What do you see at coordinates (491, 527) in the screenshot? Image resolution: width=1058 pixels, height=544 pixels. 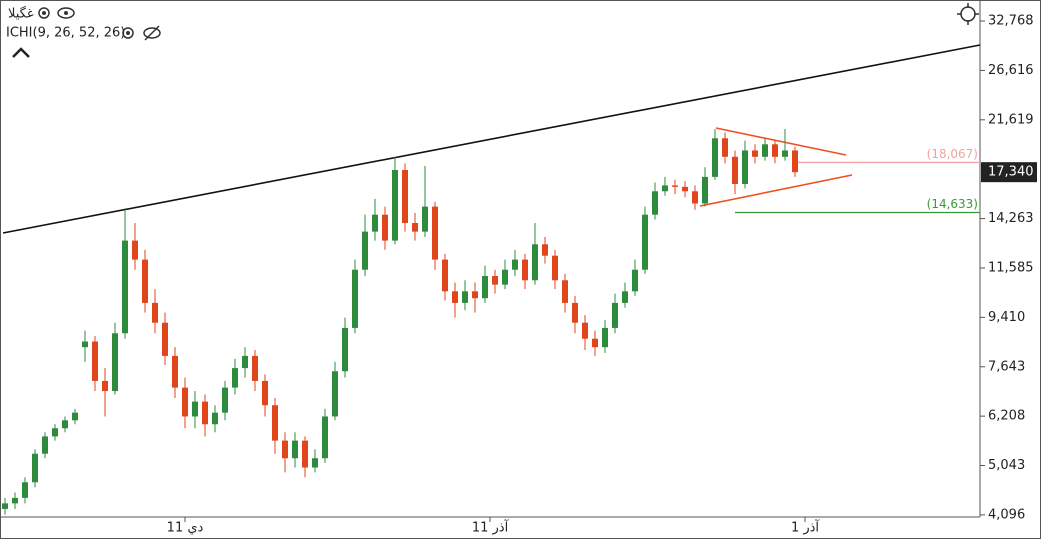 I see `x-tick-label: 11 آذر` at bounding box center [491, 527].